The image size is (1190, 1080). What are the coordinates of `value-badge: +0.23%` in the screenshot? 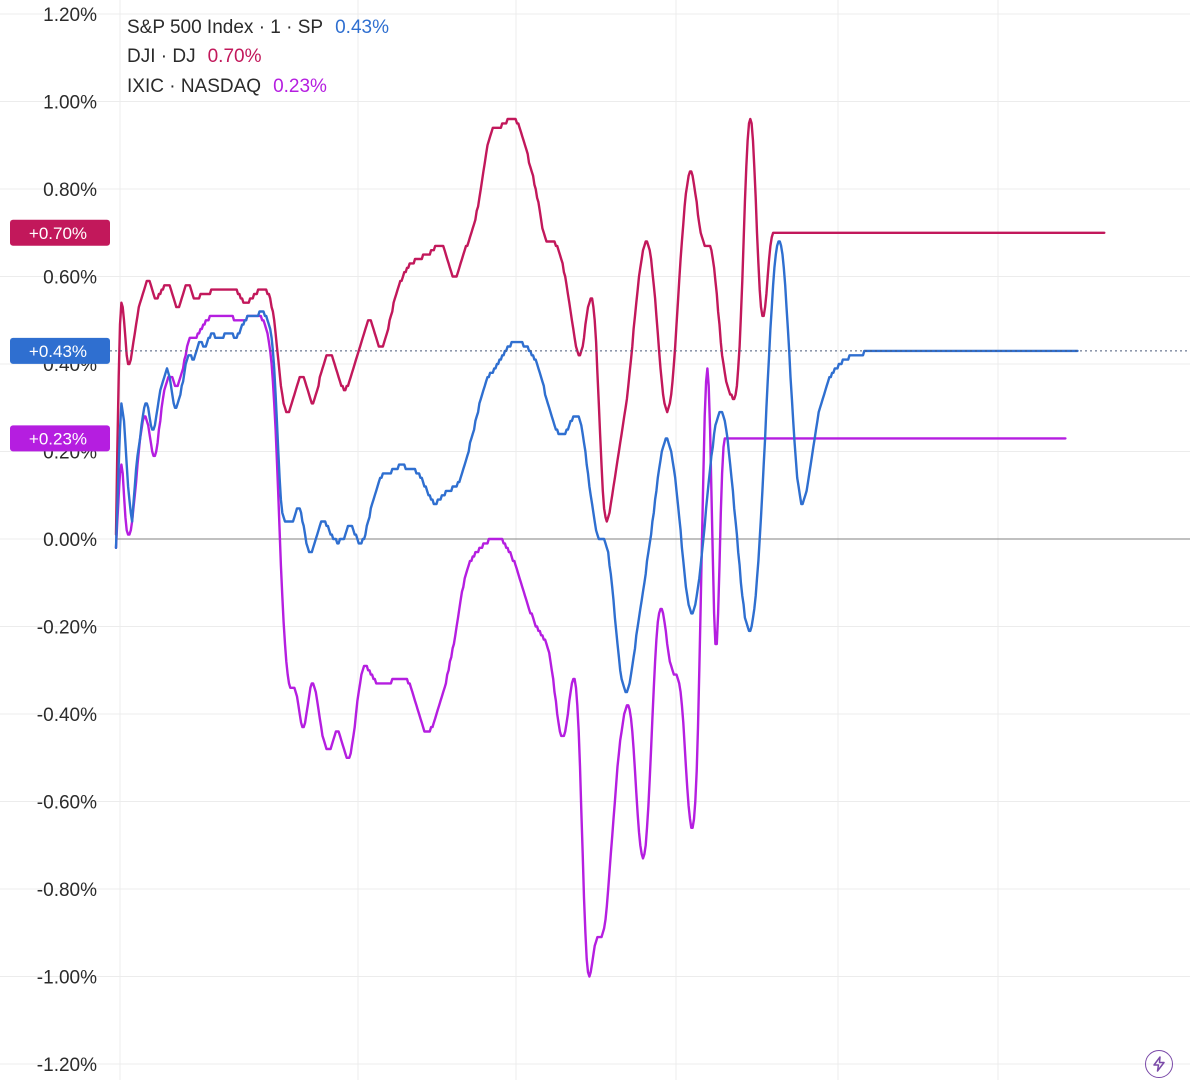 It's located at (60, 438).